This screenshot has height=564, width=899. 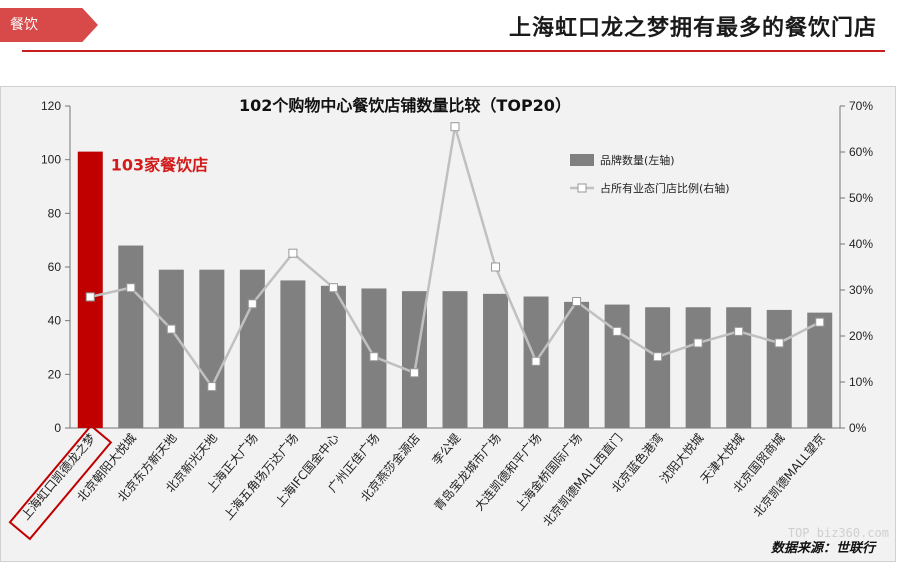 I want to click on chart-title: 102个购物中心餐饮店铺数量比较（TOP20）, so click(x=405, y=105).